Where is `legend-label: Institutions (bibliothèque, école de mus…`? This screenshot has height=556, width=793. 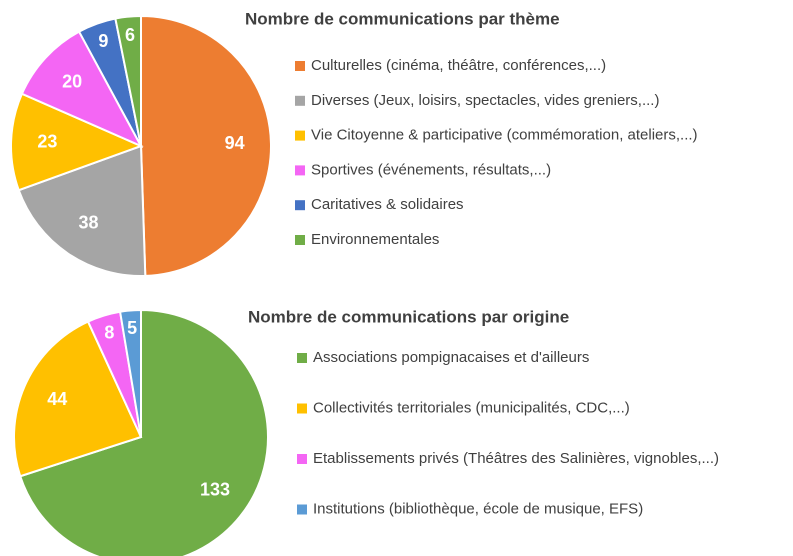 legend-label: Institutions (bibliothèque, école de mus… is located at coordinates (478, 508).